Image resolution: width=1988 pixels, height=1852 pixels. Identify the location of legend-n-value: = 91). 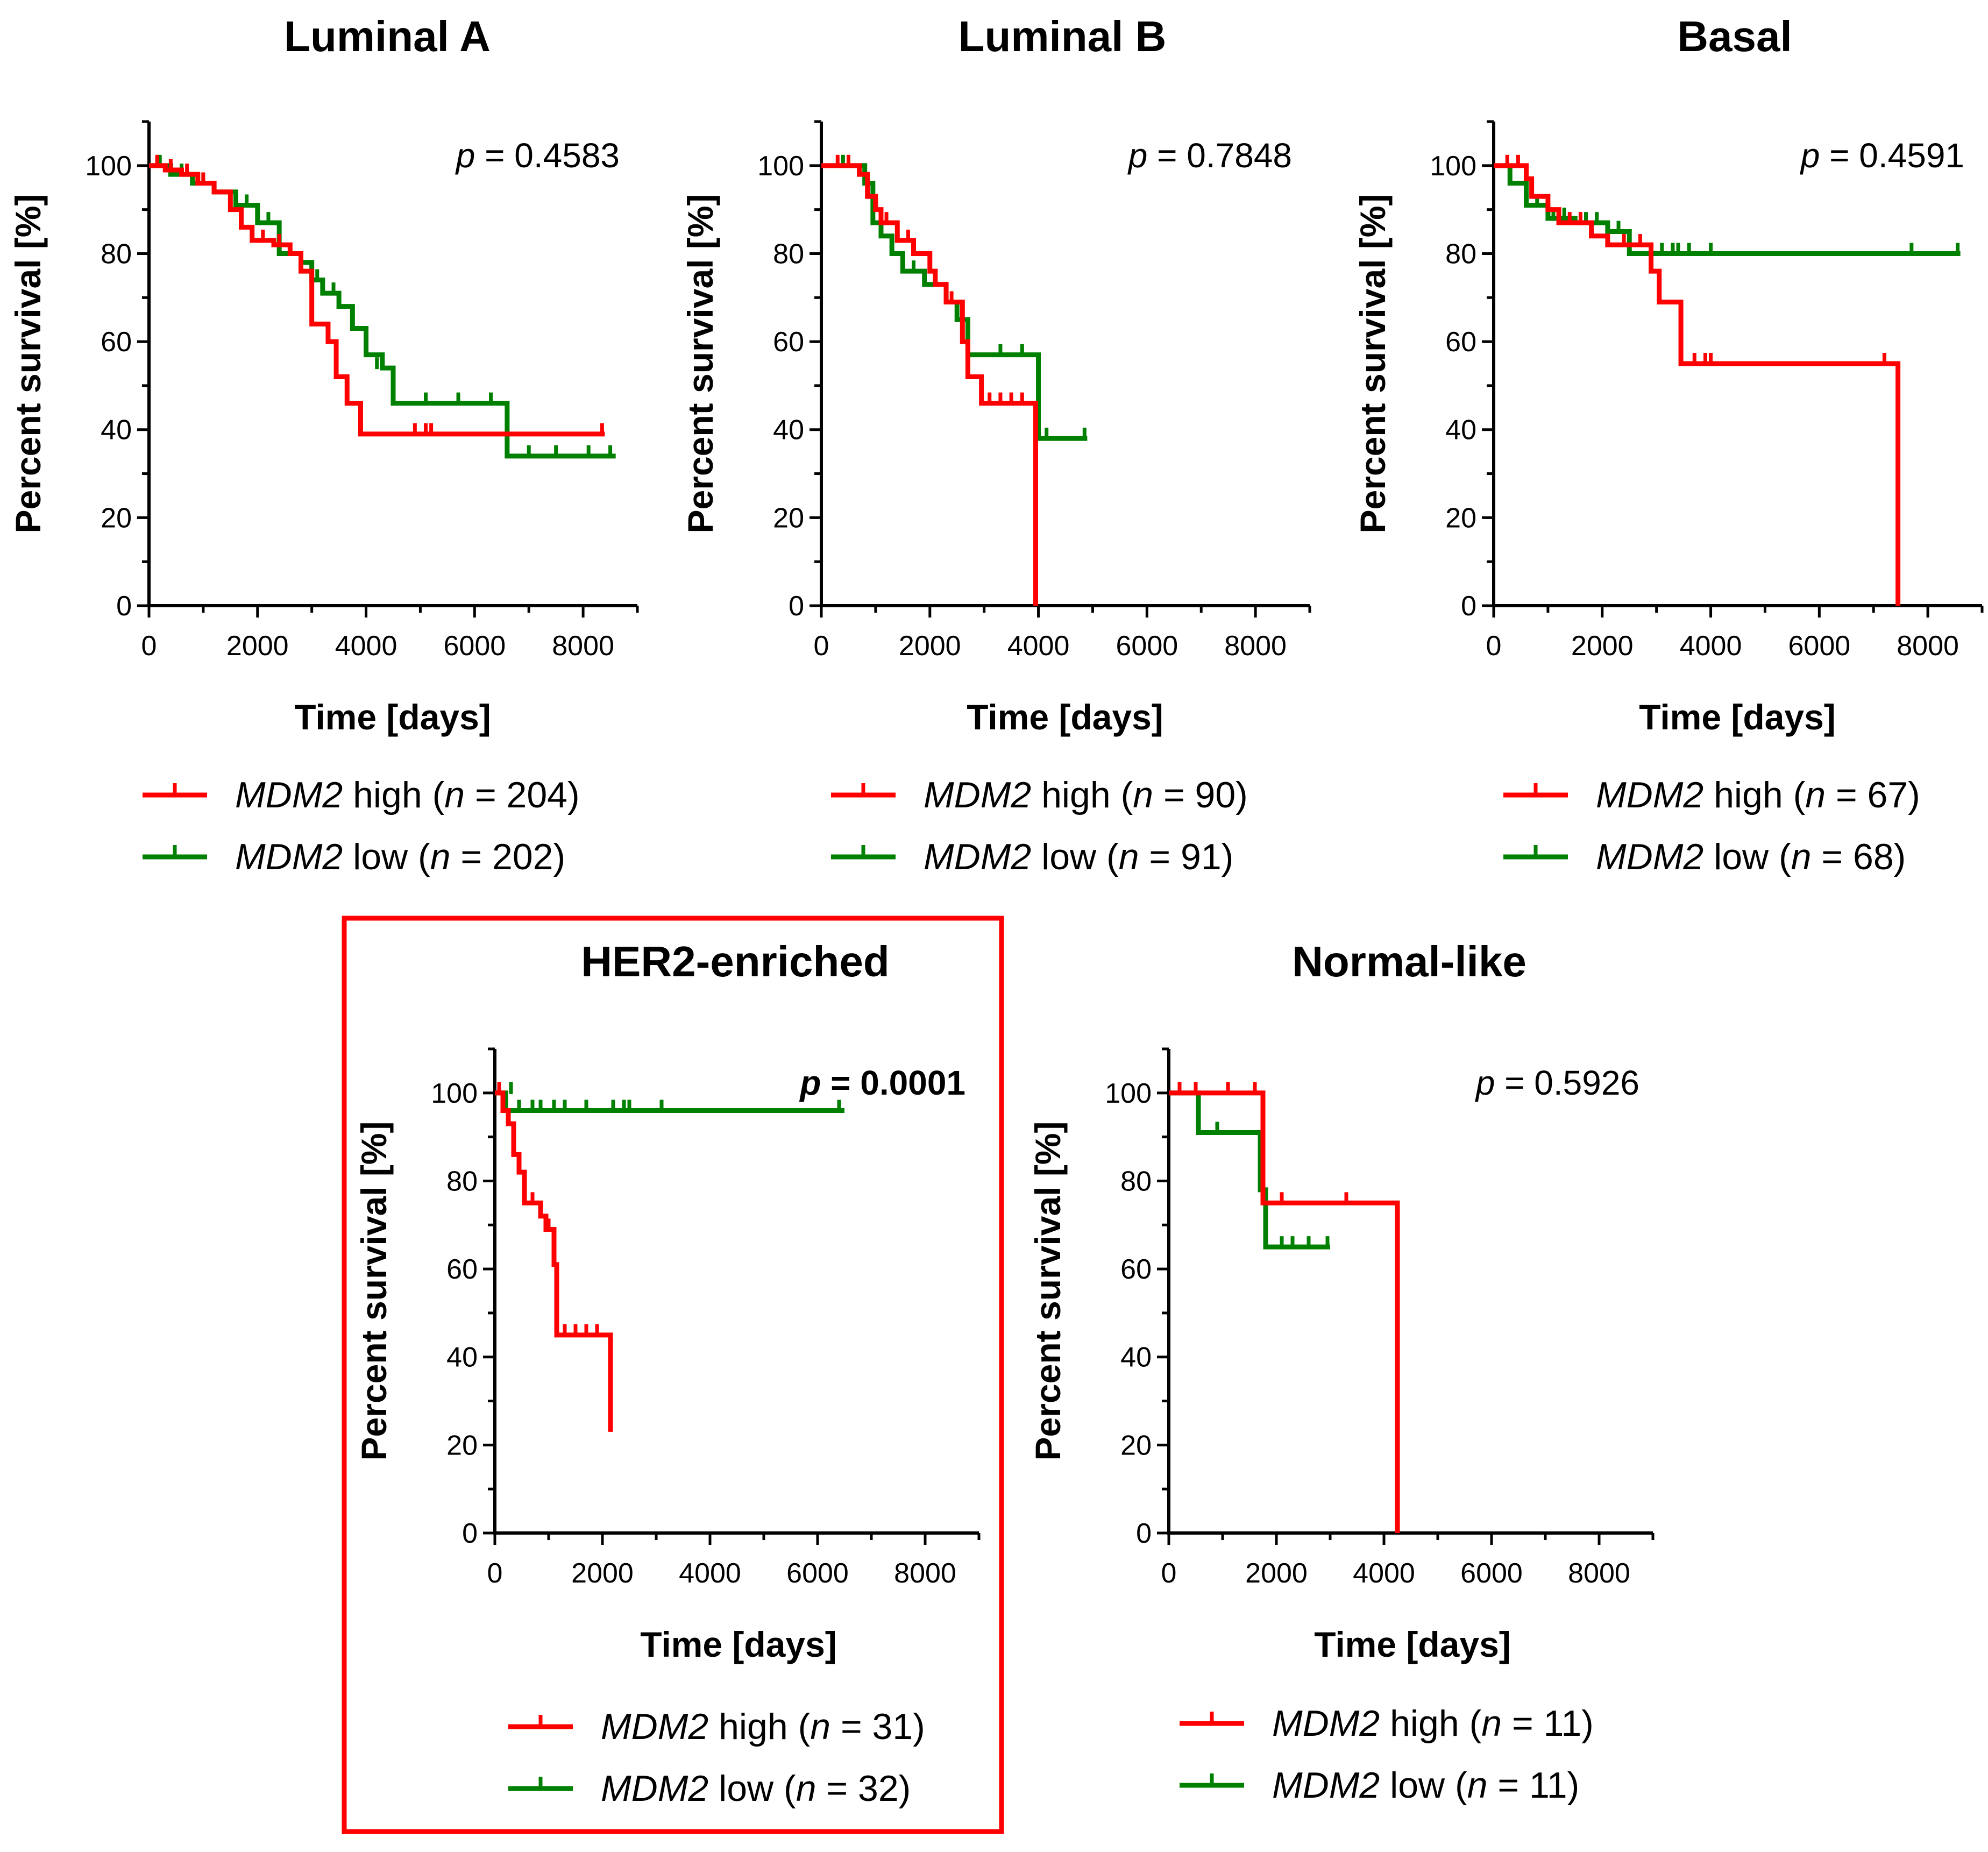
(1186, 856).